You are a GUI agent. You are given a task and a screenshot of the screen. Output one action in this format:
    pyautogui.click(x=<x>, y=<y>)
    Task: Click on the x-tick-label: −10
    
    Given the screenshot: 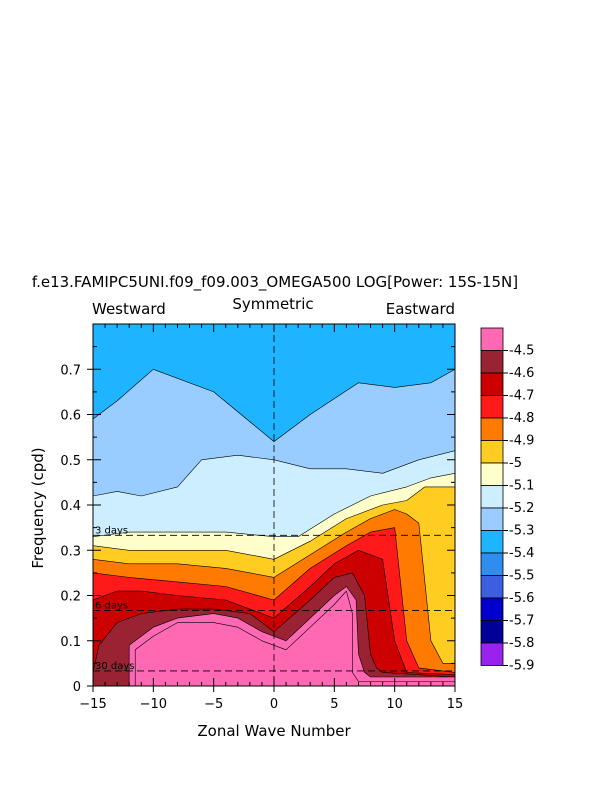 What is the action you would take?
    pyautogui.click(x=153, y=704)
    